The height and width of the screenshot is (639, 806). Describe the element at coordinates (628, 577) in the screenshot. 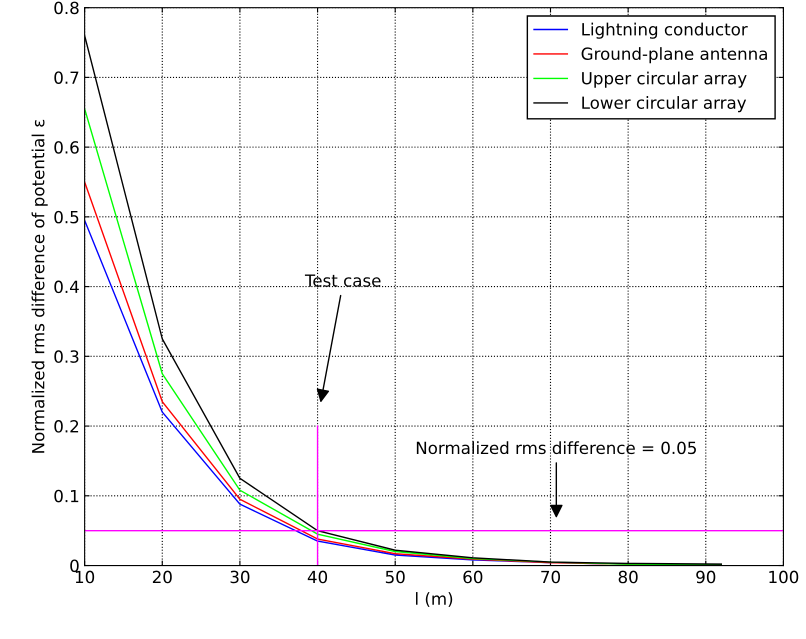

I see `x-tick-label: 80` at that location.